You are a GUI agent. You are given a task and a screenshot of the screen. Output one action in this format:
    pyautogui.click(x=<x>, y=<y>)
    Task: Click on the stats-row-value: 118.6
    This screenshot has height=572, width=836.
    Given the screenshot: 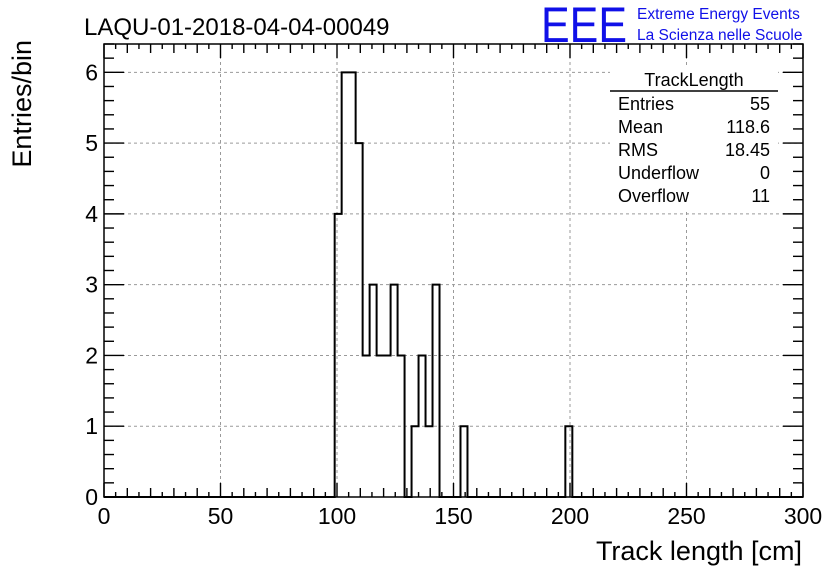 What is the action you would take?
    pyautogui.click(x=748, y=127)
    